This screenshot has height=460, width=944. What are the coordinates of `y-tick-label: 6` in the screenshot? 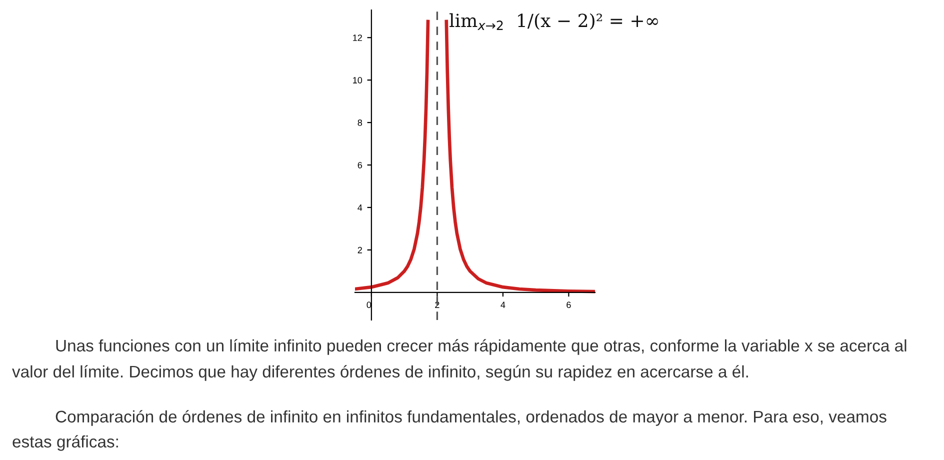 It's located at (360, 165).